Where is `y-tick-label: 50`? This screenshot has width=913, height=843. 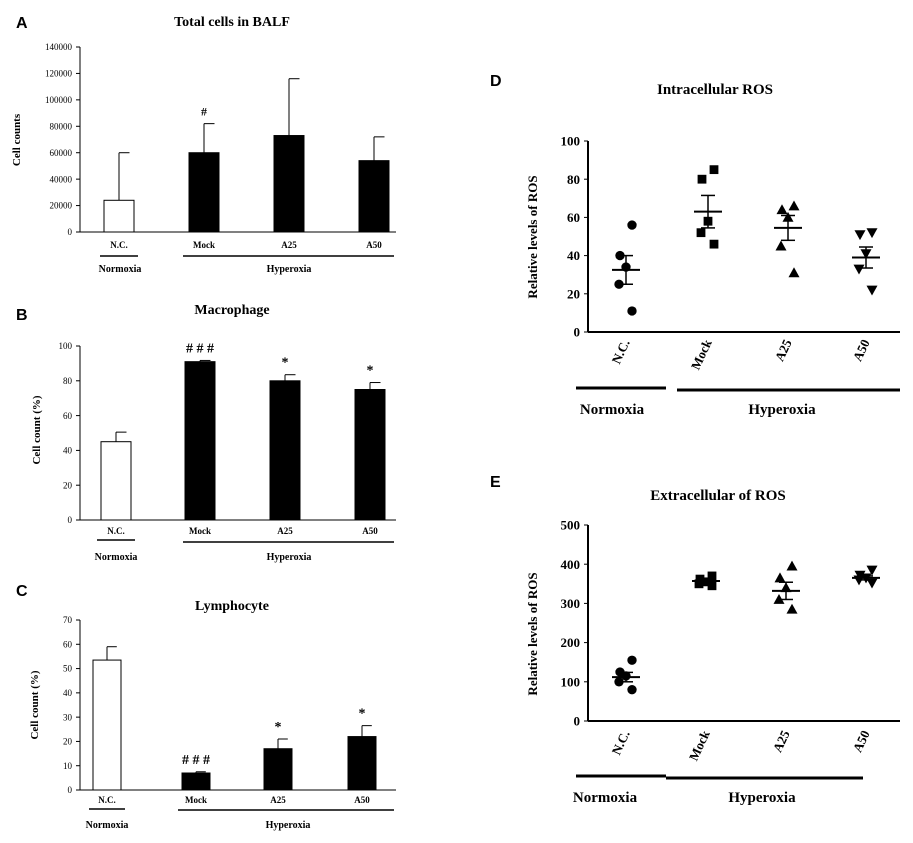
y-tick-label: 50 is located at coordinates (68, 669).